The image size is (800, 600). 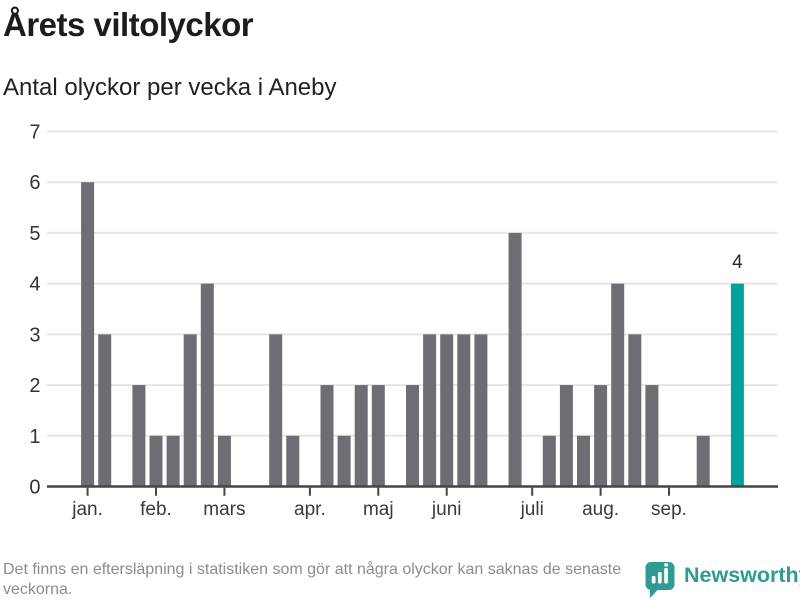 I want to click on month-label-apr: apr., so click(x=310, y=509).